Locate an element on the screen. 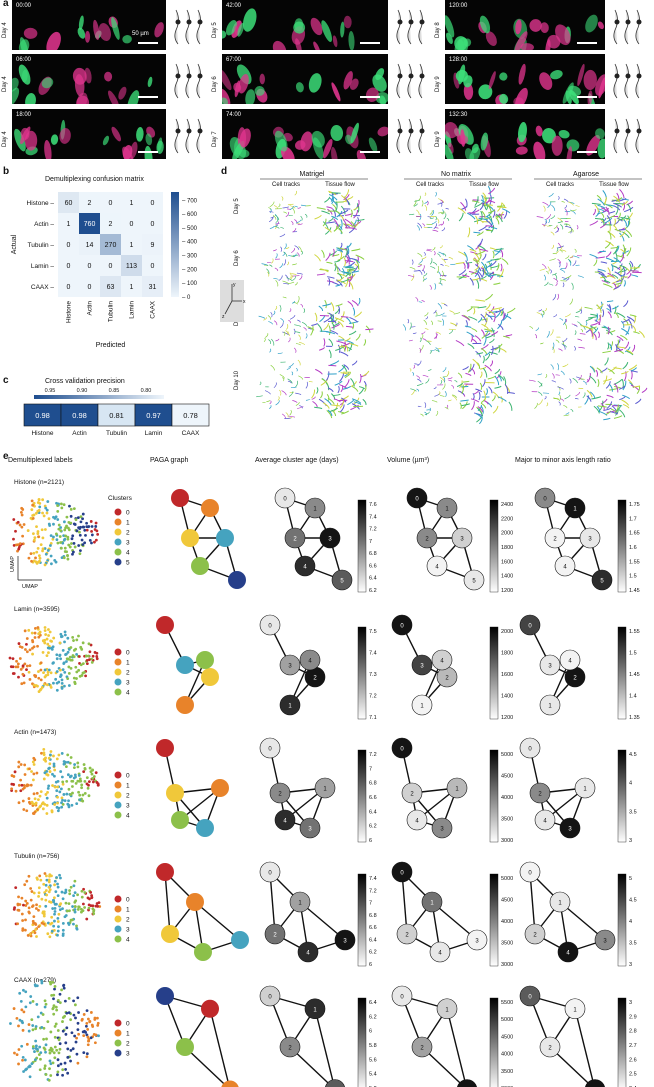 Image resolution: width=654 pixels, height=1087 pixels. cell-nucleus is located at coordinates (200, 131).